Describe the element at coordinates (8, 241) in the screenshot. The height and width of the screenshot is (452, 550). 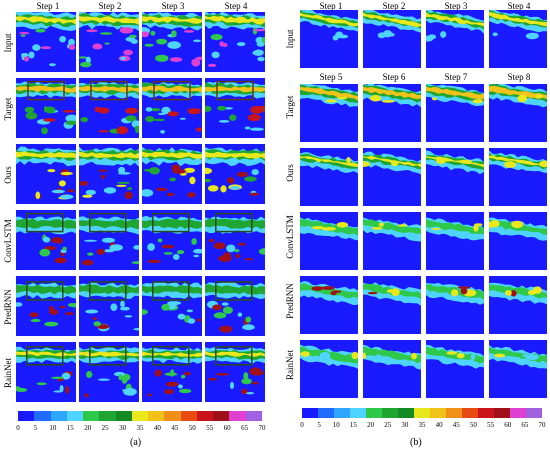
I see `row-label: ConvLSTM` at that location.